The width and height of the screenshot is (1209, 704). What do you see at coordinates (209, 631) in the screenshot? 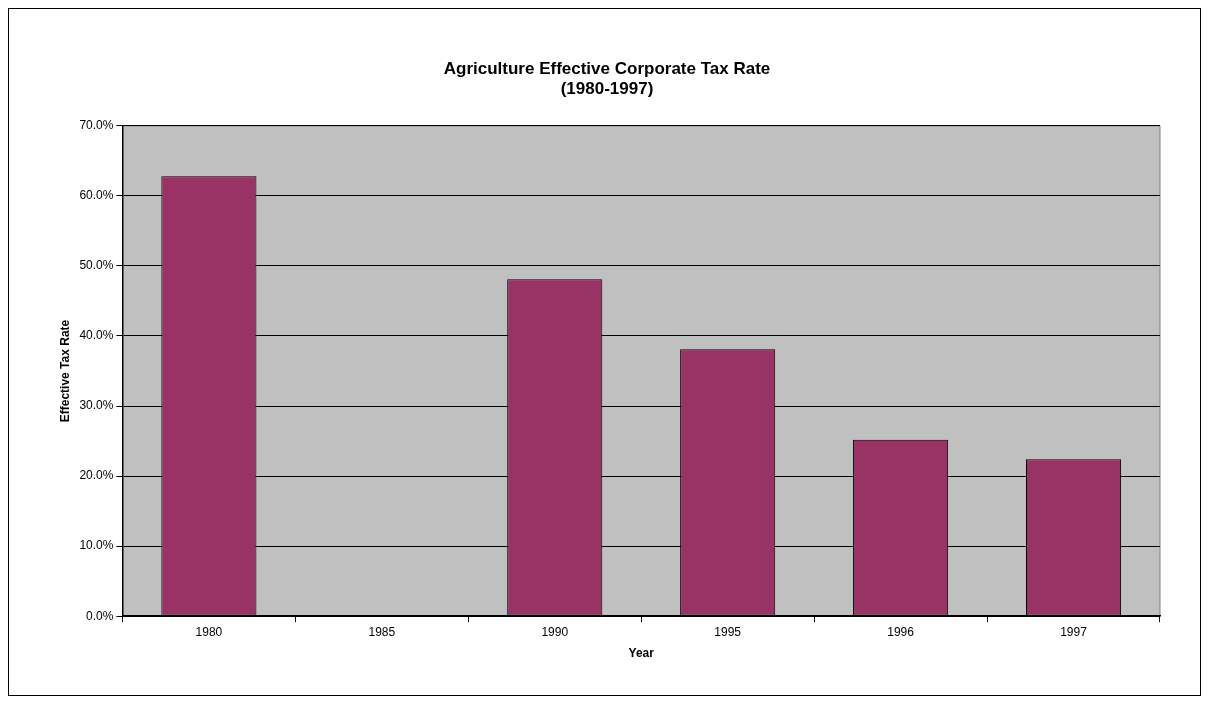
I see `x-tick-label: 1980` at bounding box center [209, 631].